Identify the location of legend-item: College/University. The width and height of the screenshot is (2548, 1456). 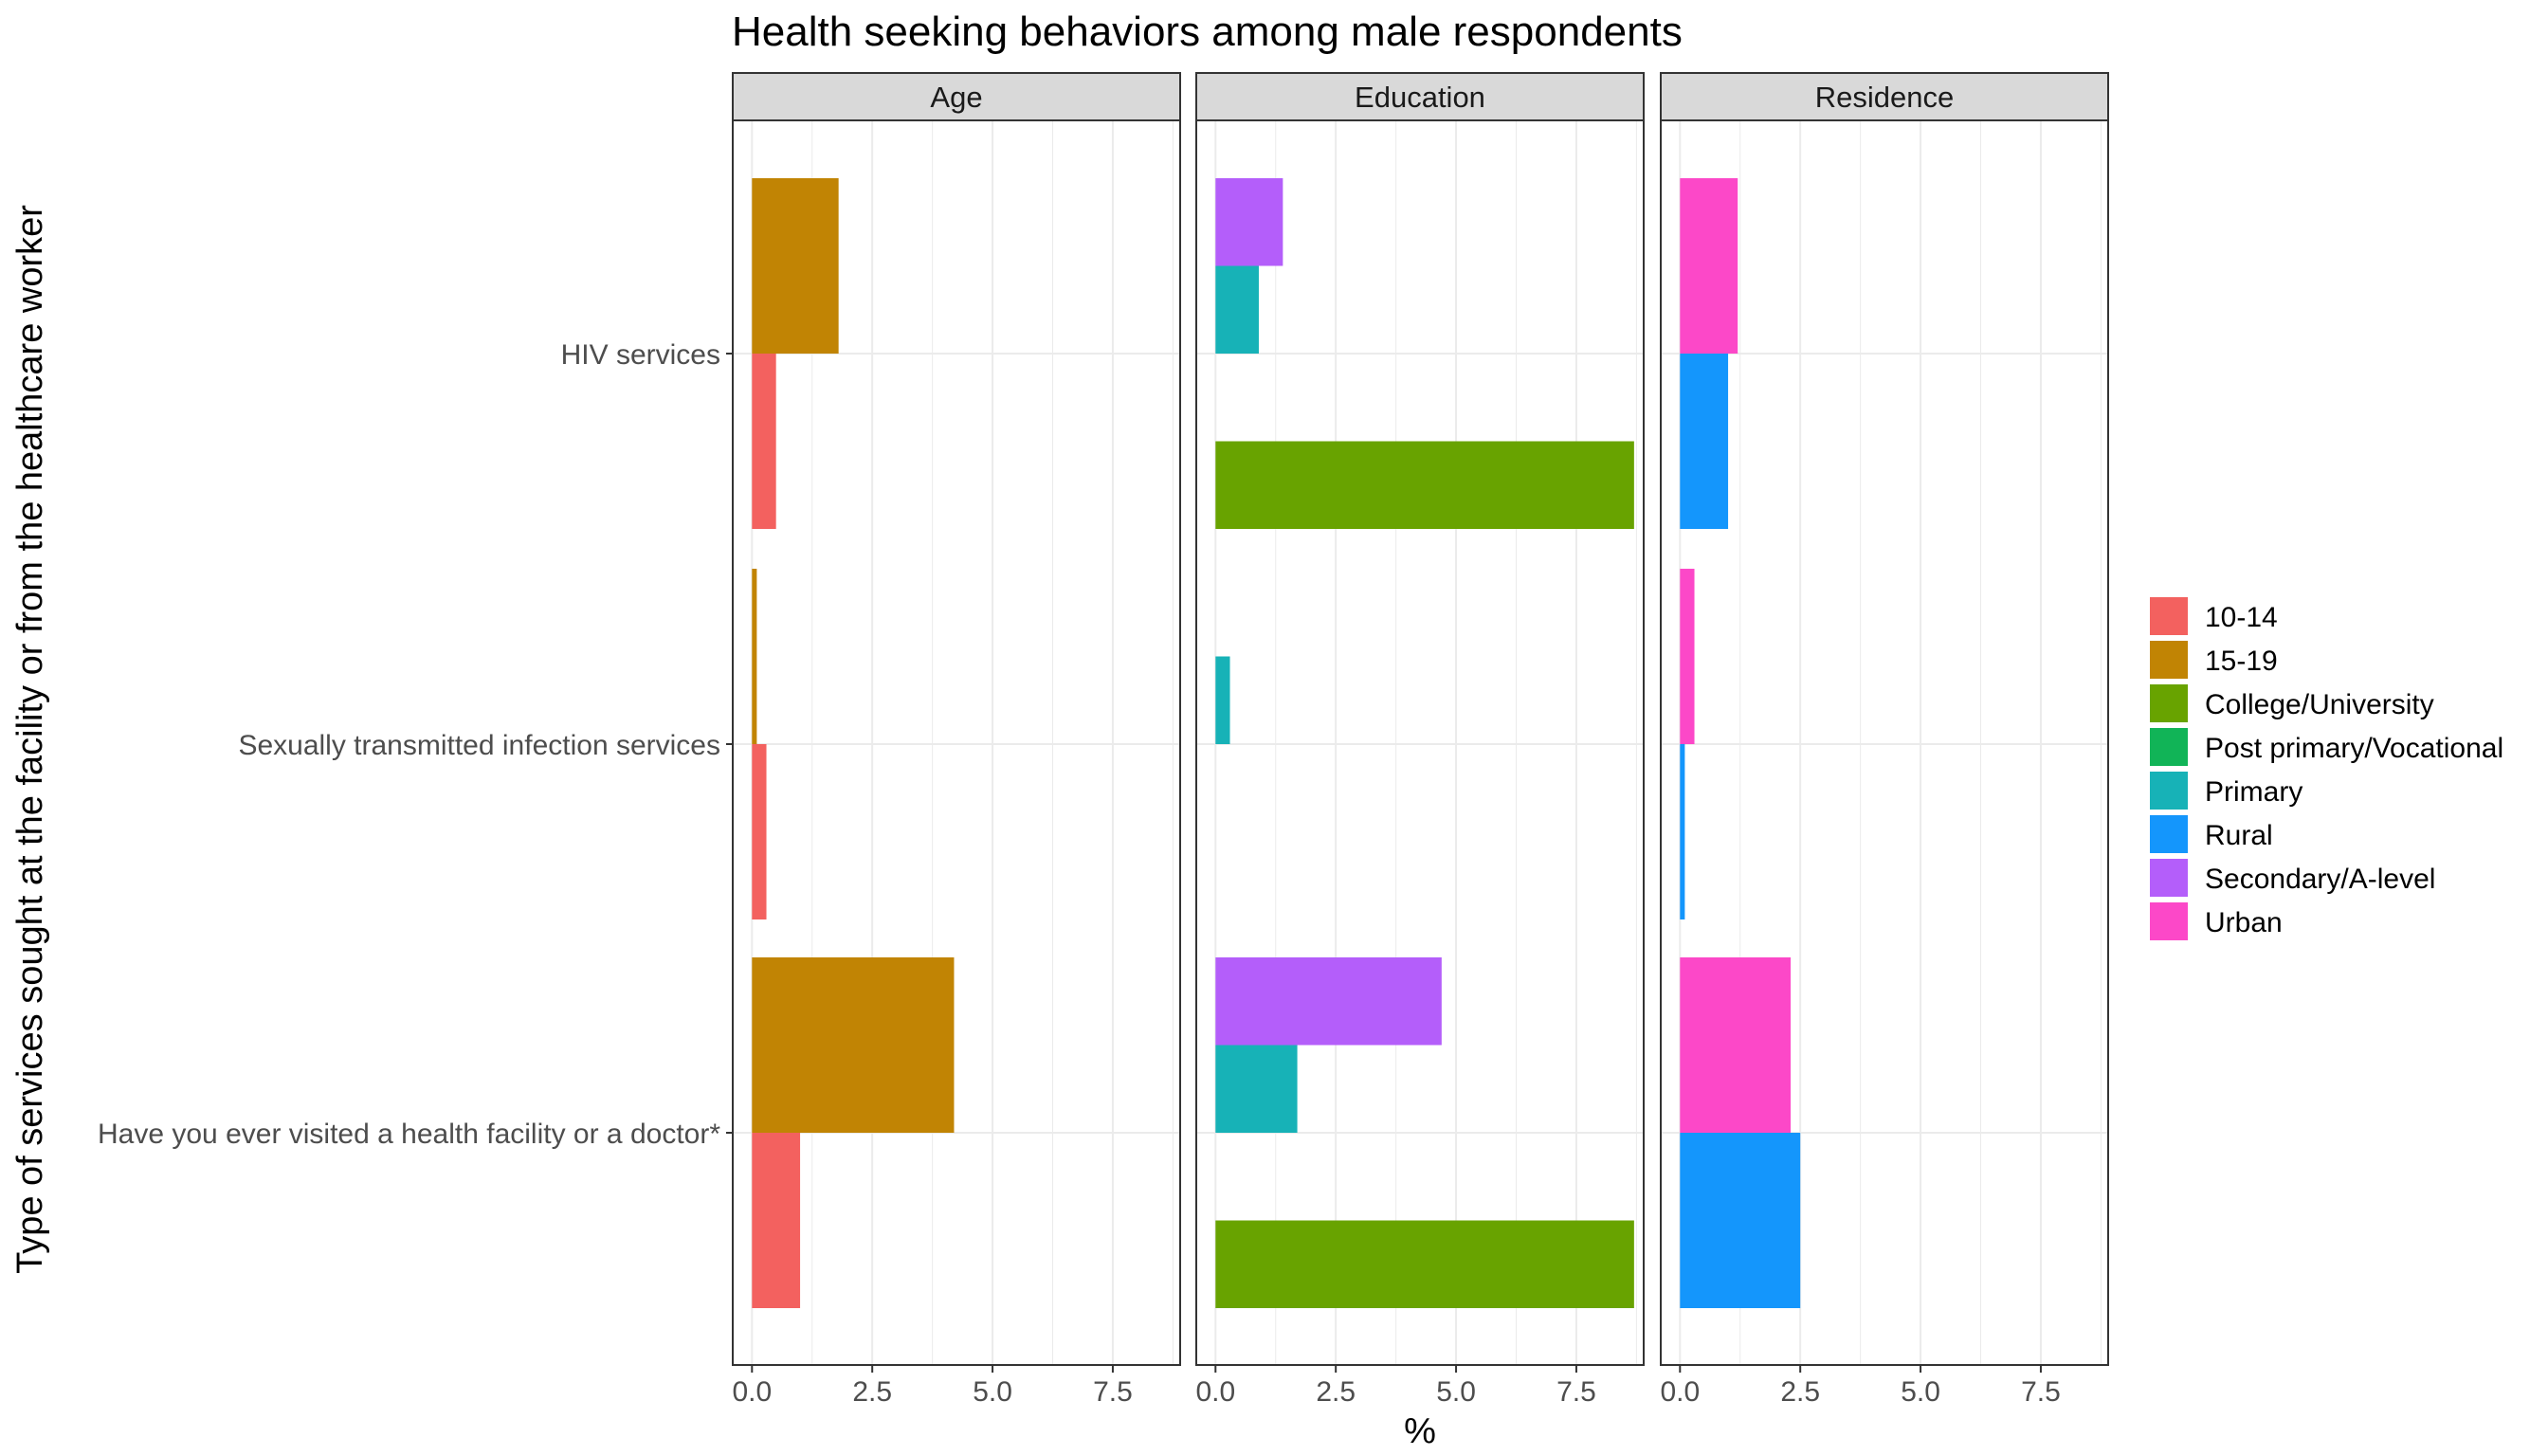
(2292, 703).